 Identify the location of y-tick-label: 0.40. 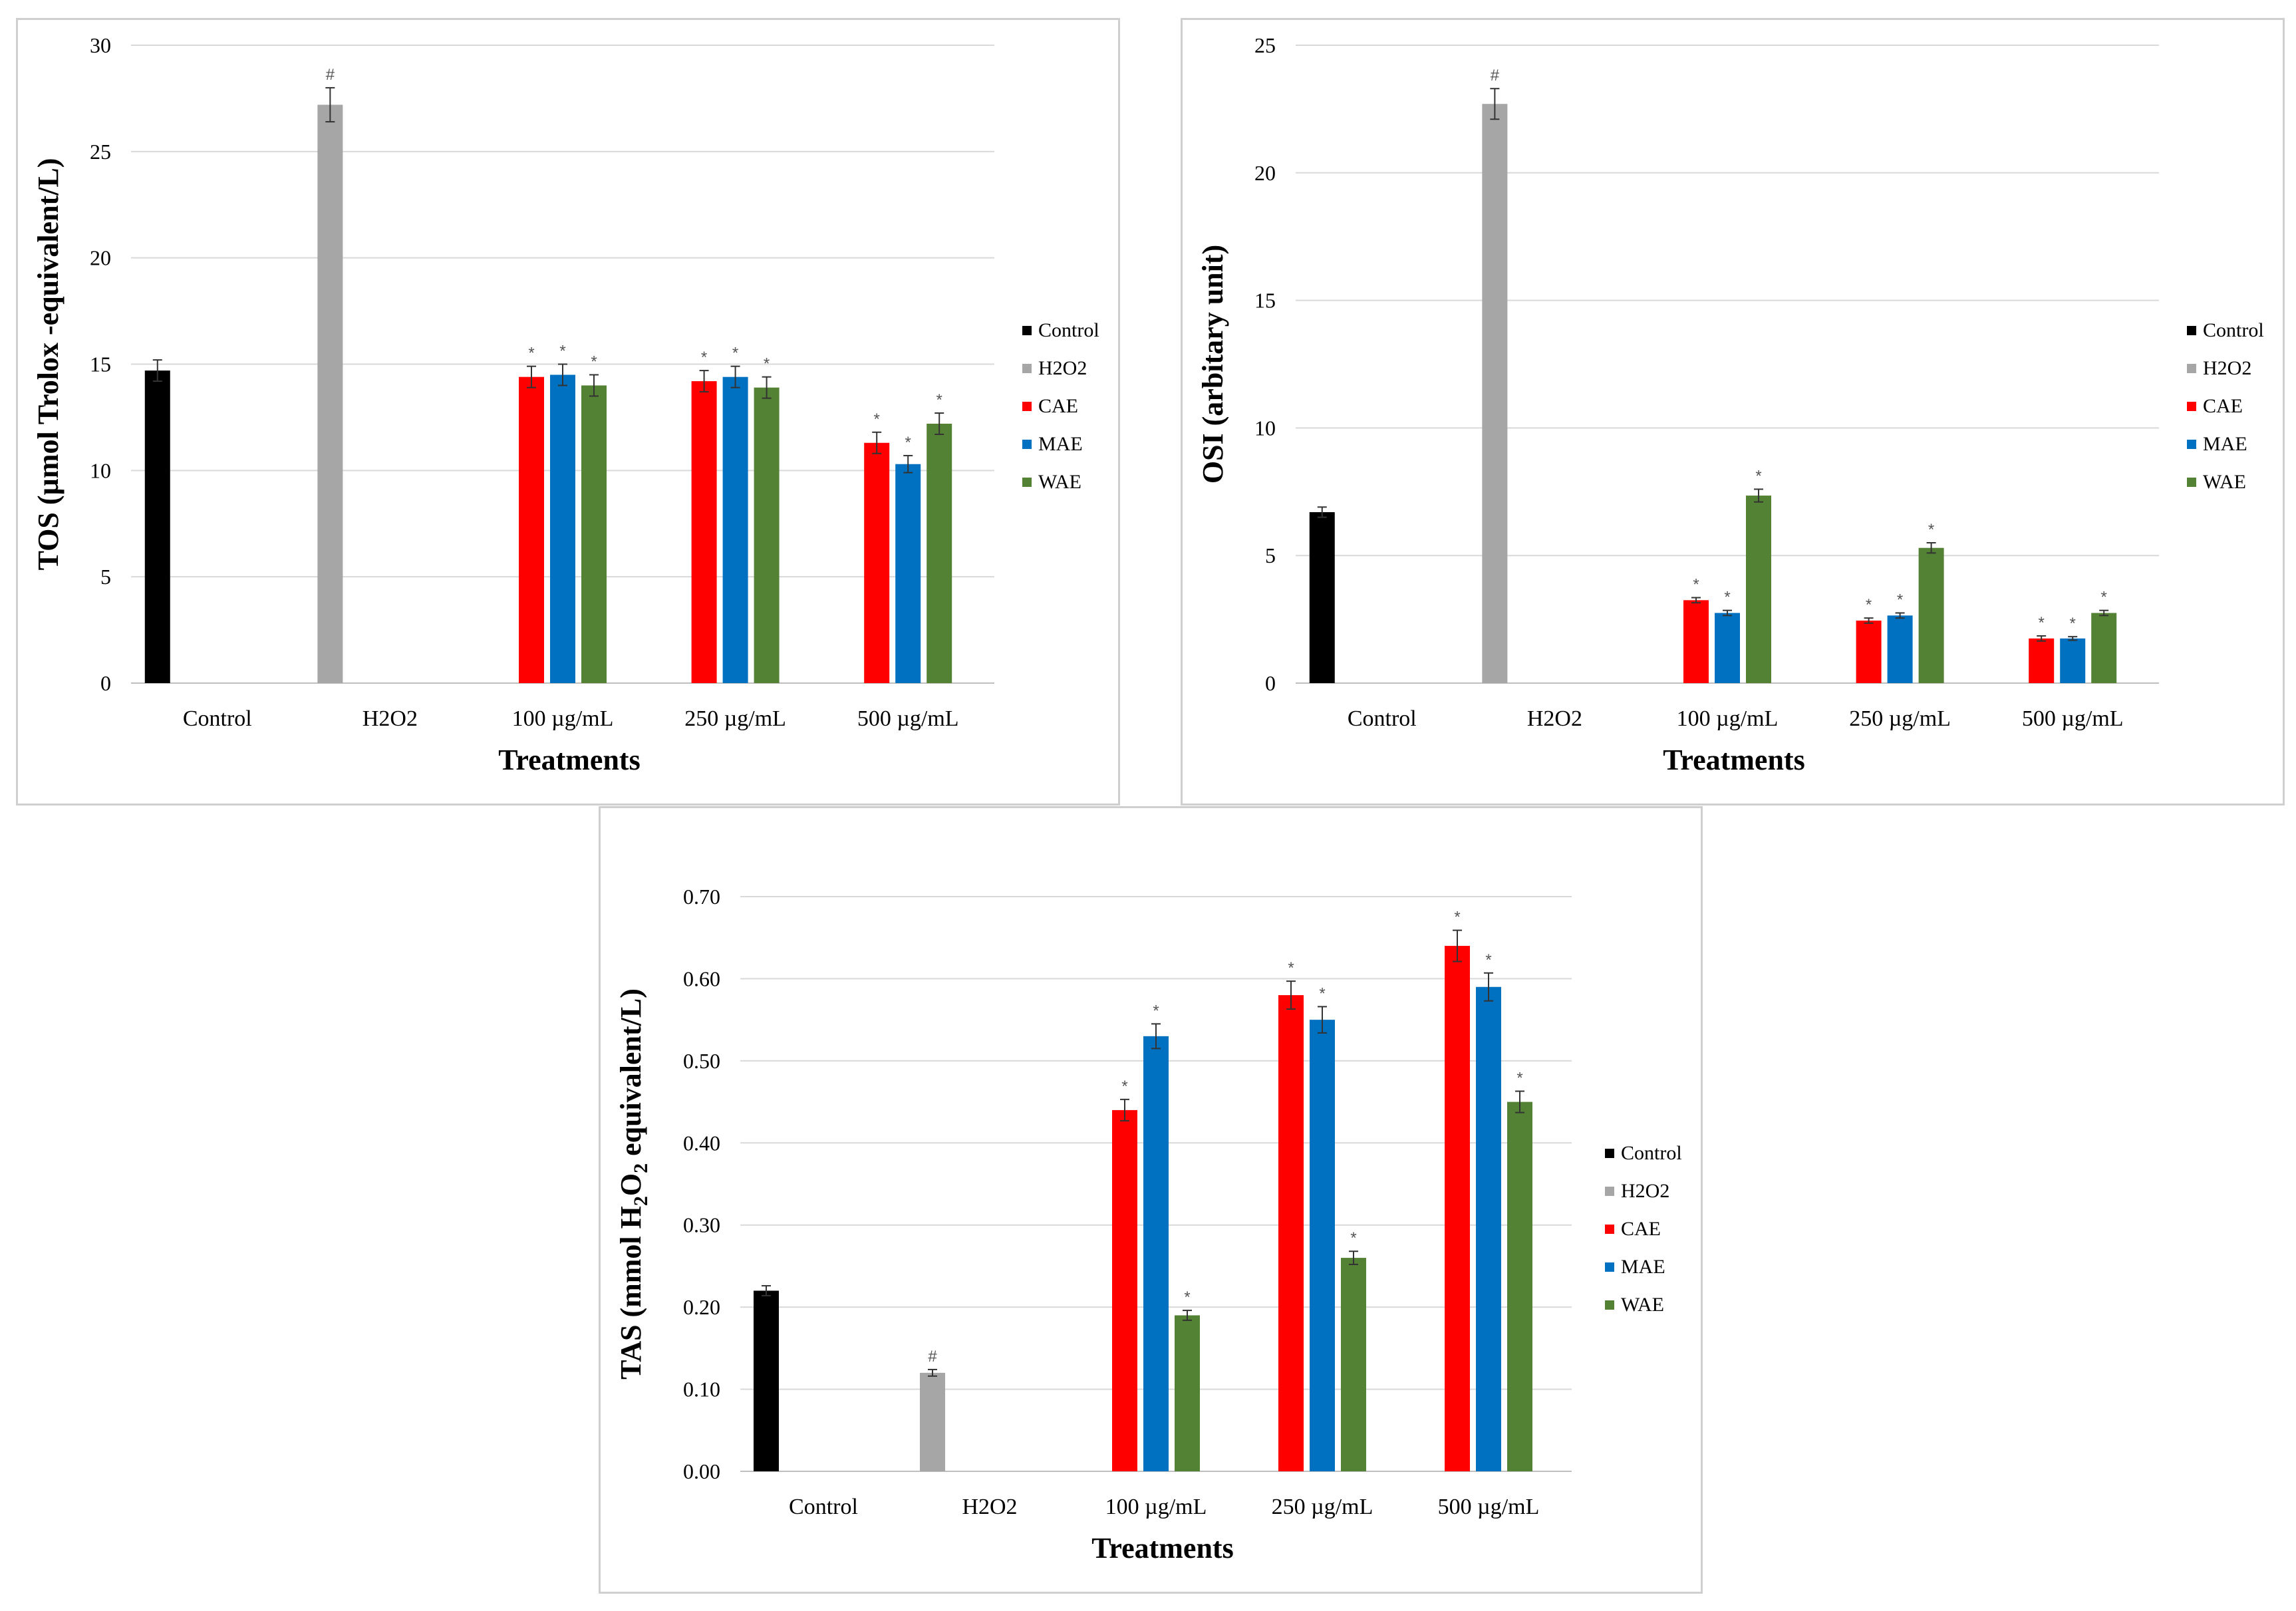
(701, 1143).